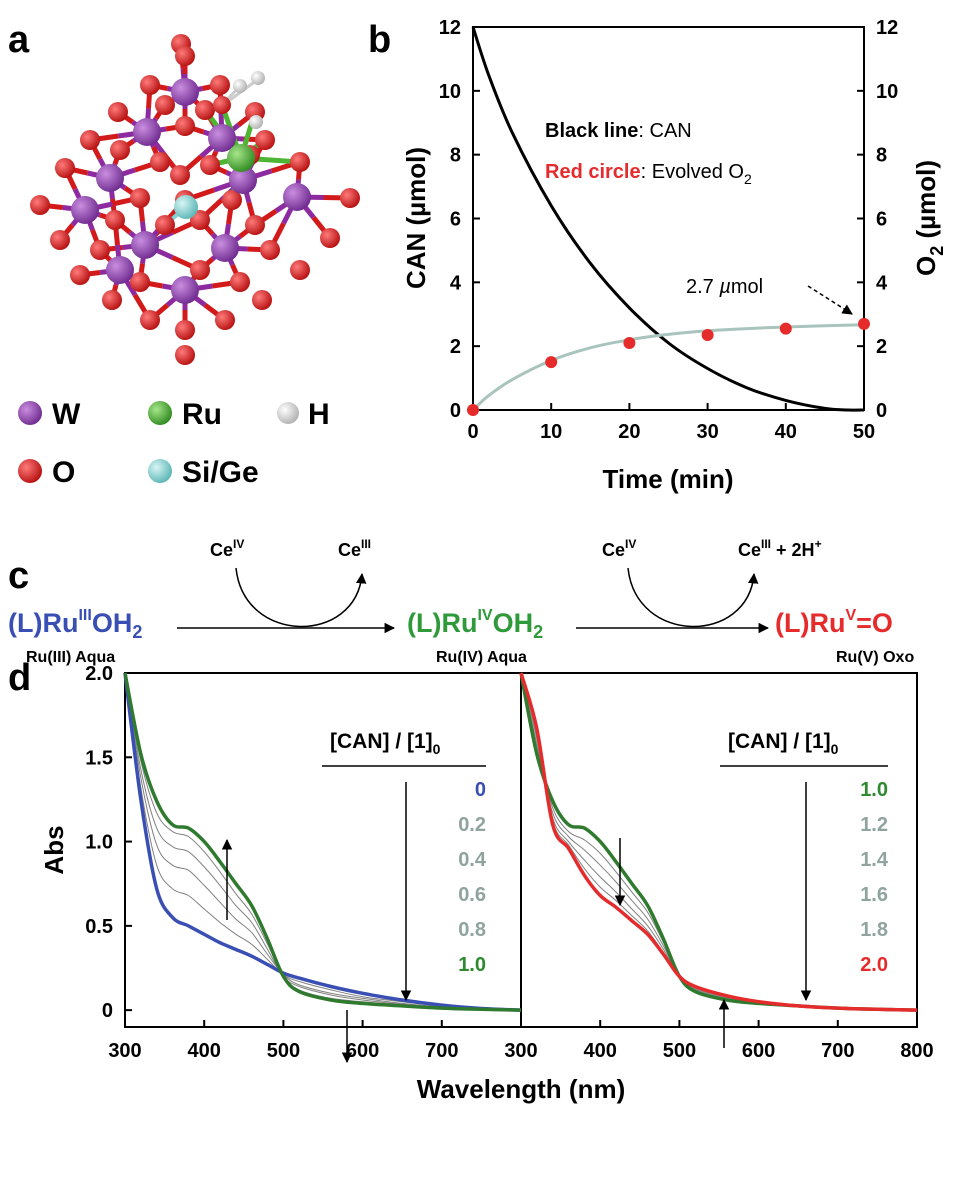 This screenshot has width=959, height=1204. What do you see at coordinates (99, 758) in the screenshot?
I see `d-ytick-label: 1.5` at bounding box center [99, 758].